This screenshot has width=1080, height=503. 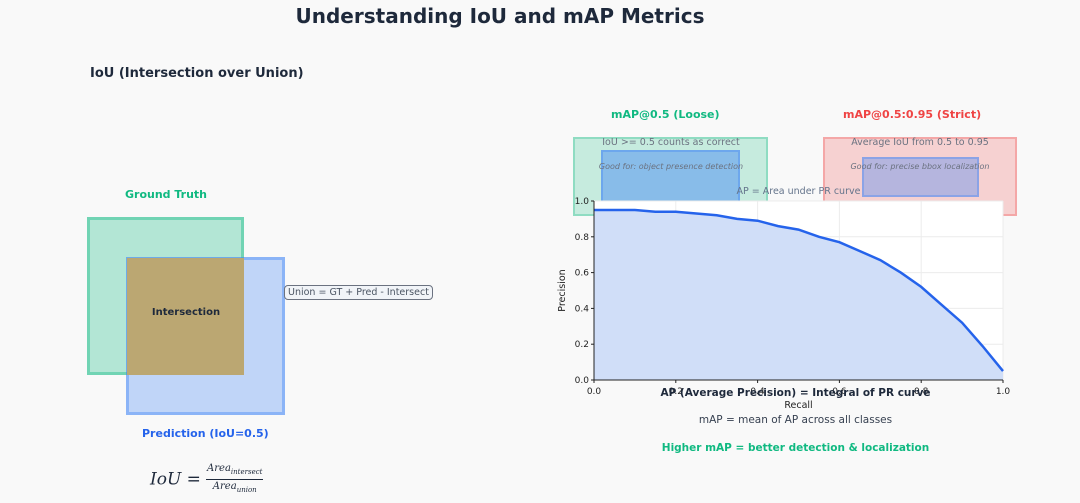 I want to click on union-callout: Union = GT + Pred - Intersect, so click(x=358, y=292).